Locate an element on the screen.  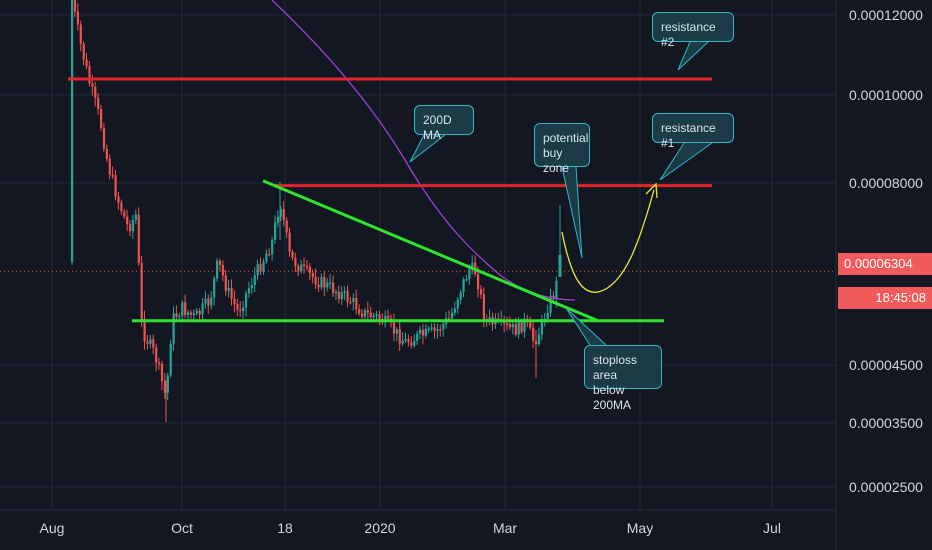
callout-resistance-2: resistance #2 is located at coordinates (693, 30).